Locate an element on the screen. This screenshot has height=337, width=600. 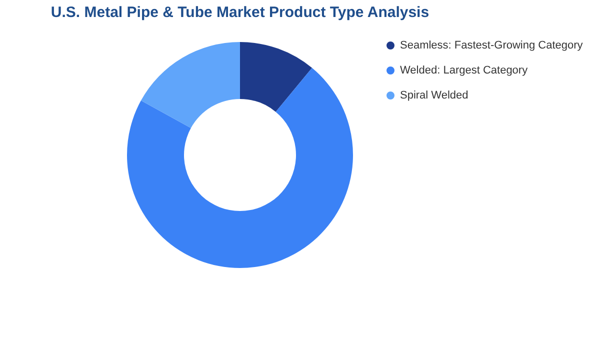
chart-title: U.S. Metal Pipe & Tube Market Product Type Analysis is located at coordinates (240, 12).